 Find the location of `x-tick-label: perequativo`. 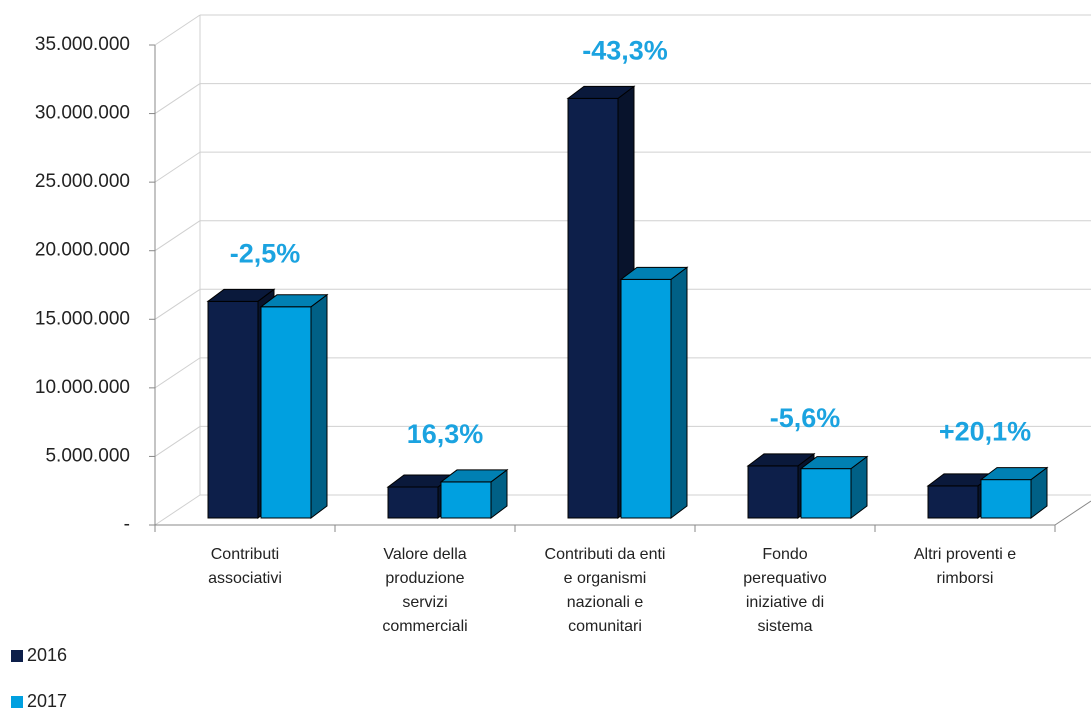

x-tick-label: perequativo is located at coordinates (785, 578).